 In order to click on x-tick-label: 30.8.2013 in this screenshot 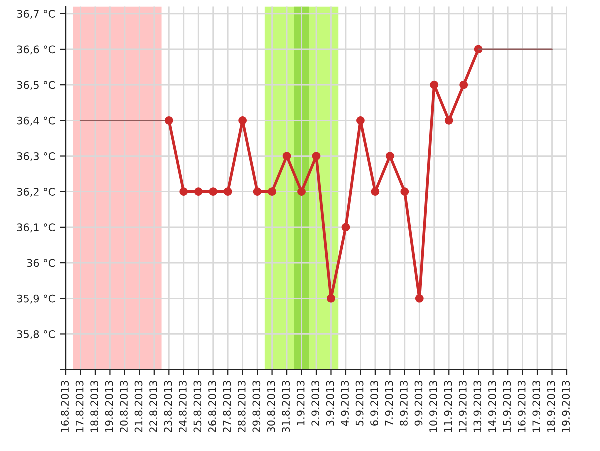, I will do `click(271, 406)`.